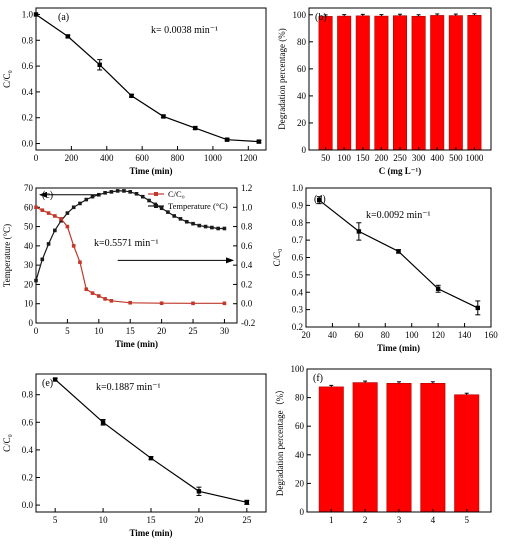  I want to click on chart-c-frame, so click(136, 255).